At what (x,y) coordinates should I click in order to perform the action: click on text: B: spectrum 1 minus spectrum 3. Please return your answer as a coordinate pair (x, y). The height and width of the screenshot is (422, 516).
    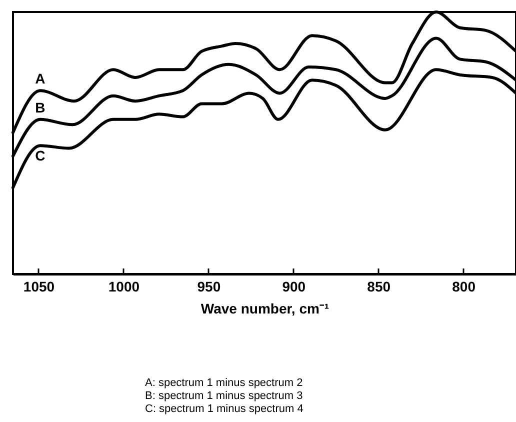
    Looking at the image, I should click on (224, 396).